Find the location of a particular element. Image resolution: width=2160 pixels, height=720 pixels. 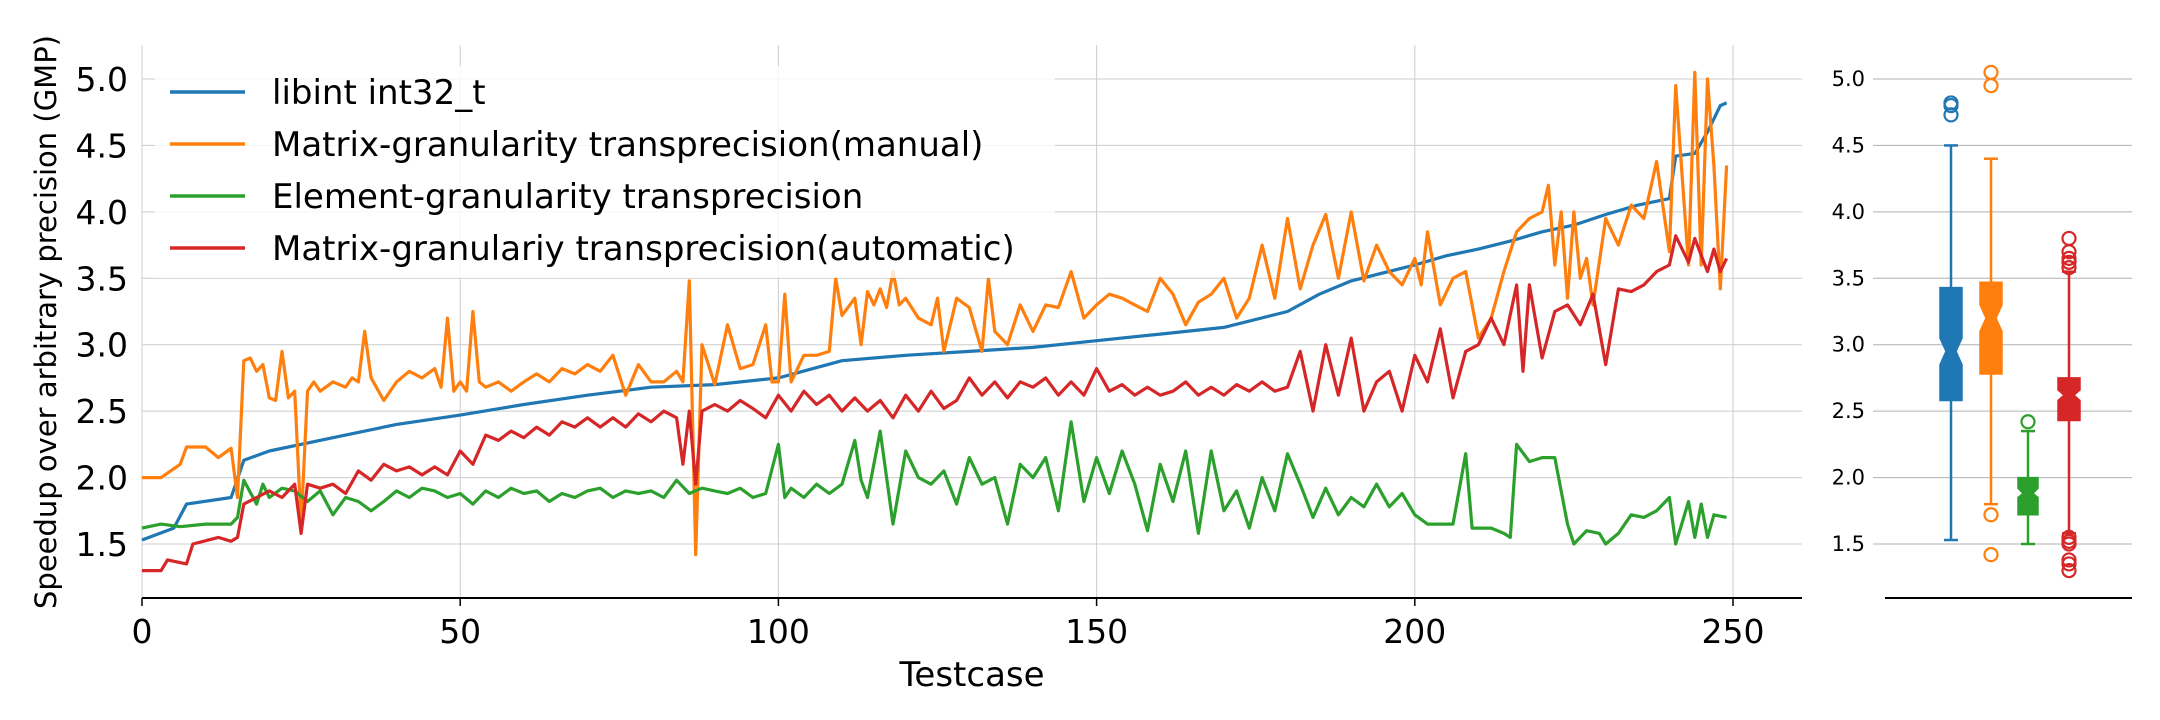

box-y-tick-label: 3.5 is located at coordinates (1848, 278).